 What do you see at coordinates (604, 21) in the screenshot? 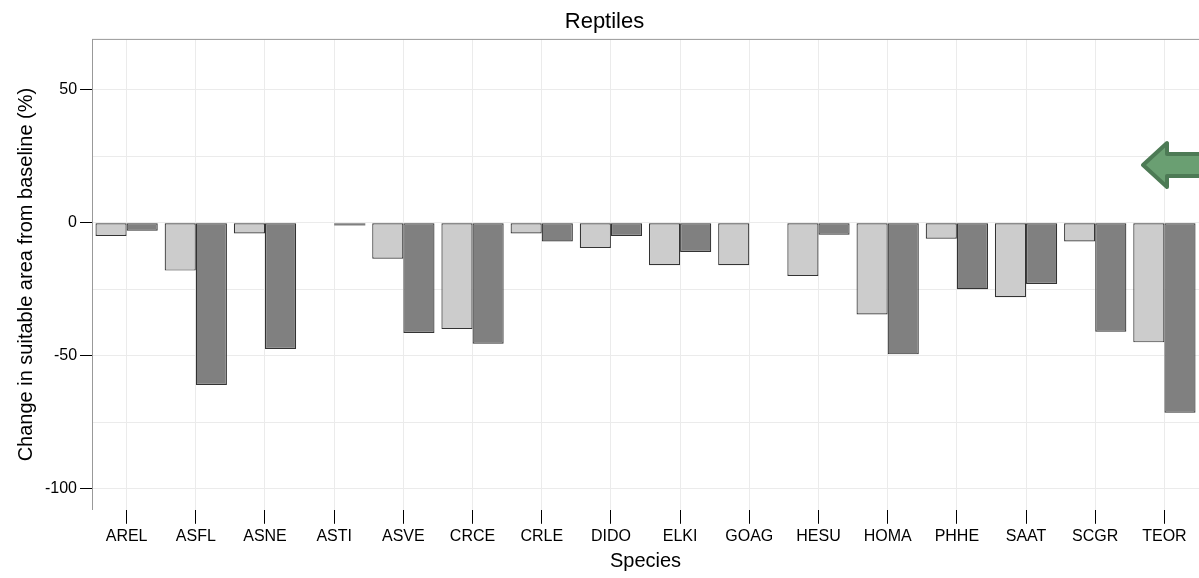
I see `chart-title: Reptiles` at bounding box center [604, 21].